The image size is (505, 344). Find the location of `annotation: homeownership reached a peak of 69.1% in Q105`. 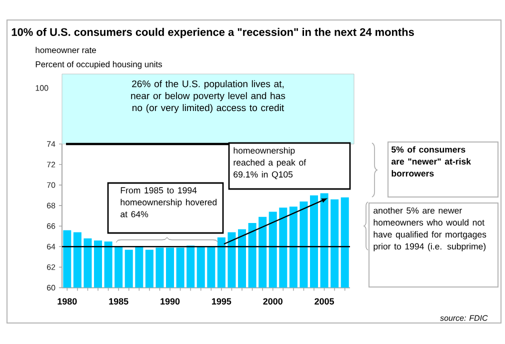

annotation: homeownership reached a peak of 69.1% in Q105 is located at coordinates (270, 163).